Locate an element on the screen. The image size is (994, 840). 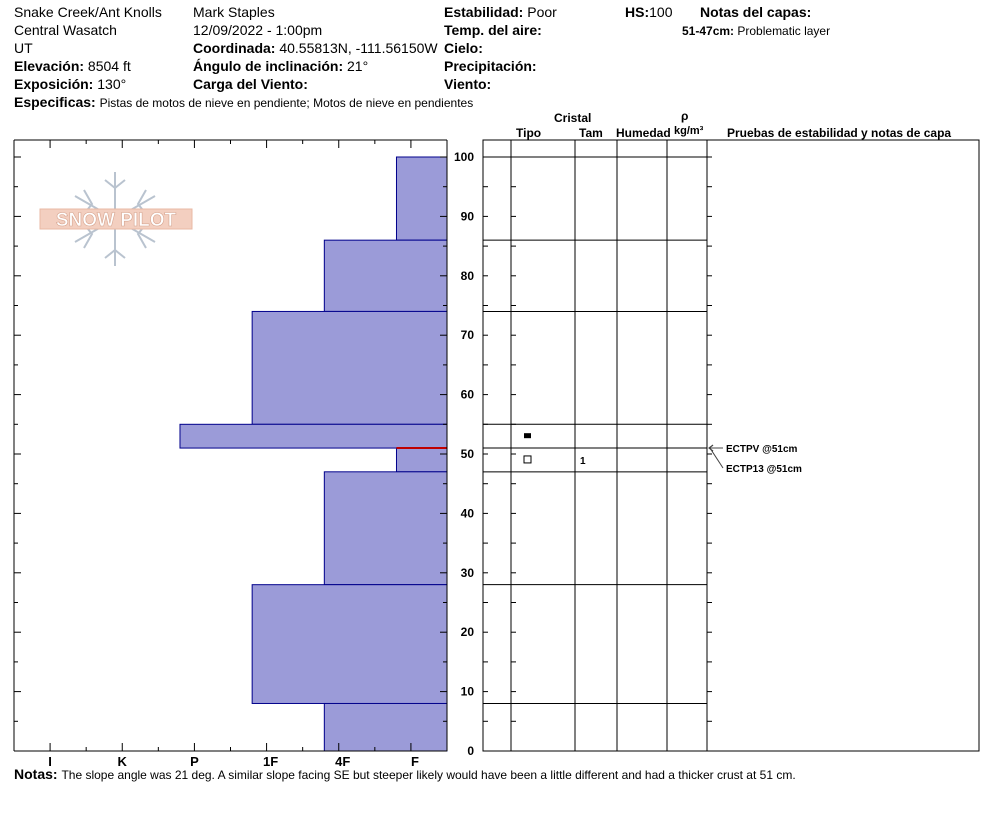
elevation-row: Elevación: 8504 ft is located at coordinates (72, 66).